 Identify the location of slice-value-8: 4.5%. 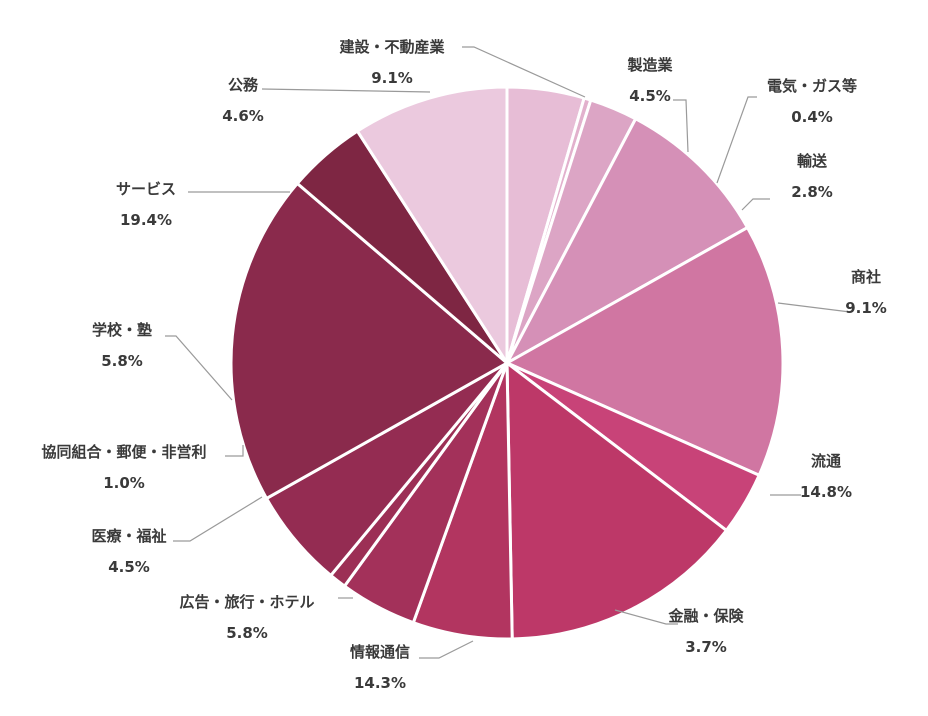
(129, 567).